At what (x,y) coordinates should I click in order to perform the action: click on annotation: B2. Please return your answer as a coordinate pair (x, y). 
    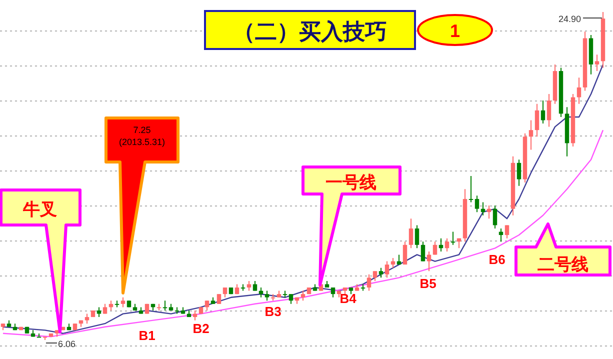
    Looking at the image, I should click on (201, 328).